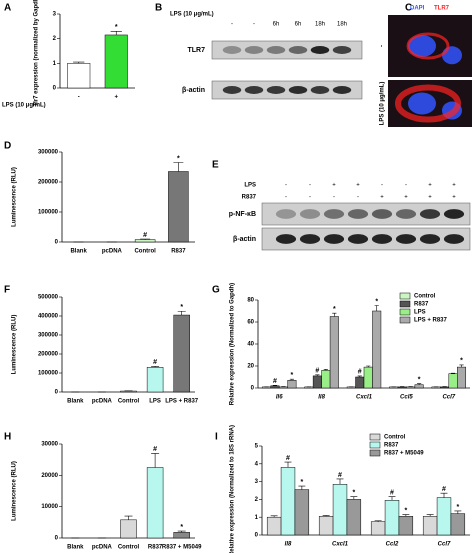 The image size is (474, 553). Describe the element at coordinates (250, 301) in the screenshot. I see `y-tick-label: 80` at that location.